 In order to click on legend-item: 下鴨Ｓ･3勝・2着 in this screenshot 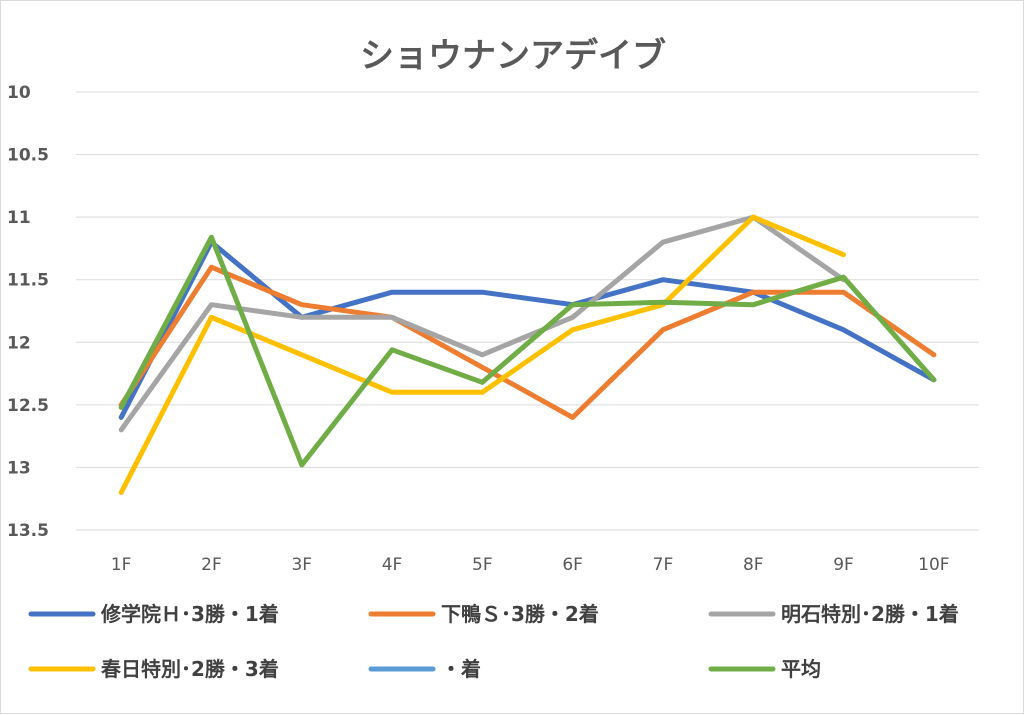, I will do `click(483, 614)`.